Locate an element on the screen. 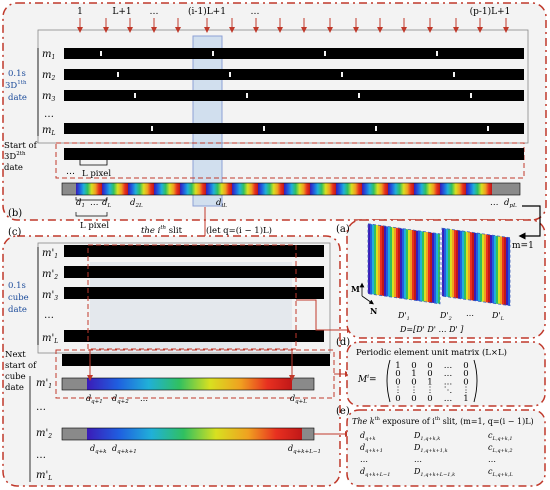 This screenshot has height=490, width=550. panel-b-rows is located at coordinates (294, 91).